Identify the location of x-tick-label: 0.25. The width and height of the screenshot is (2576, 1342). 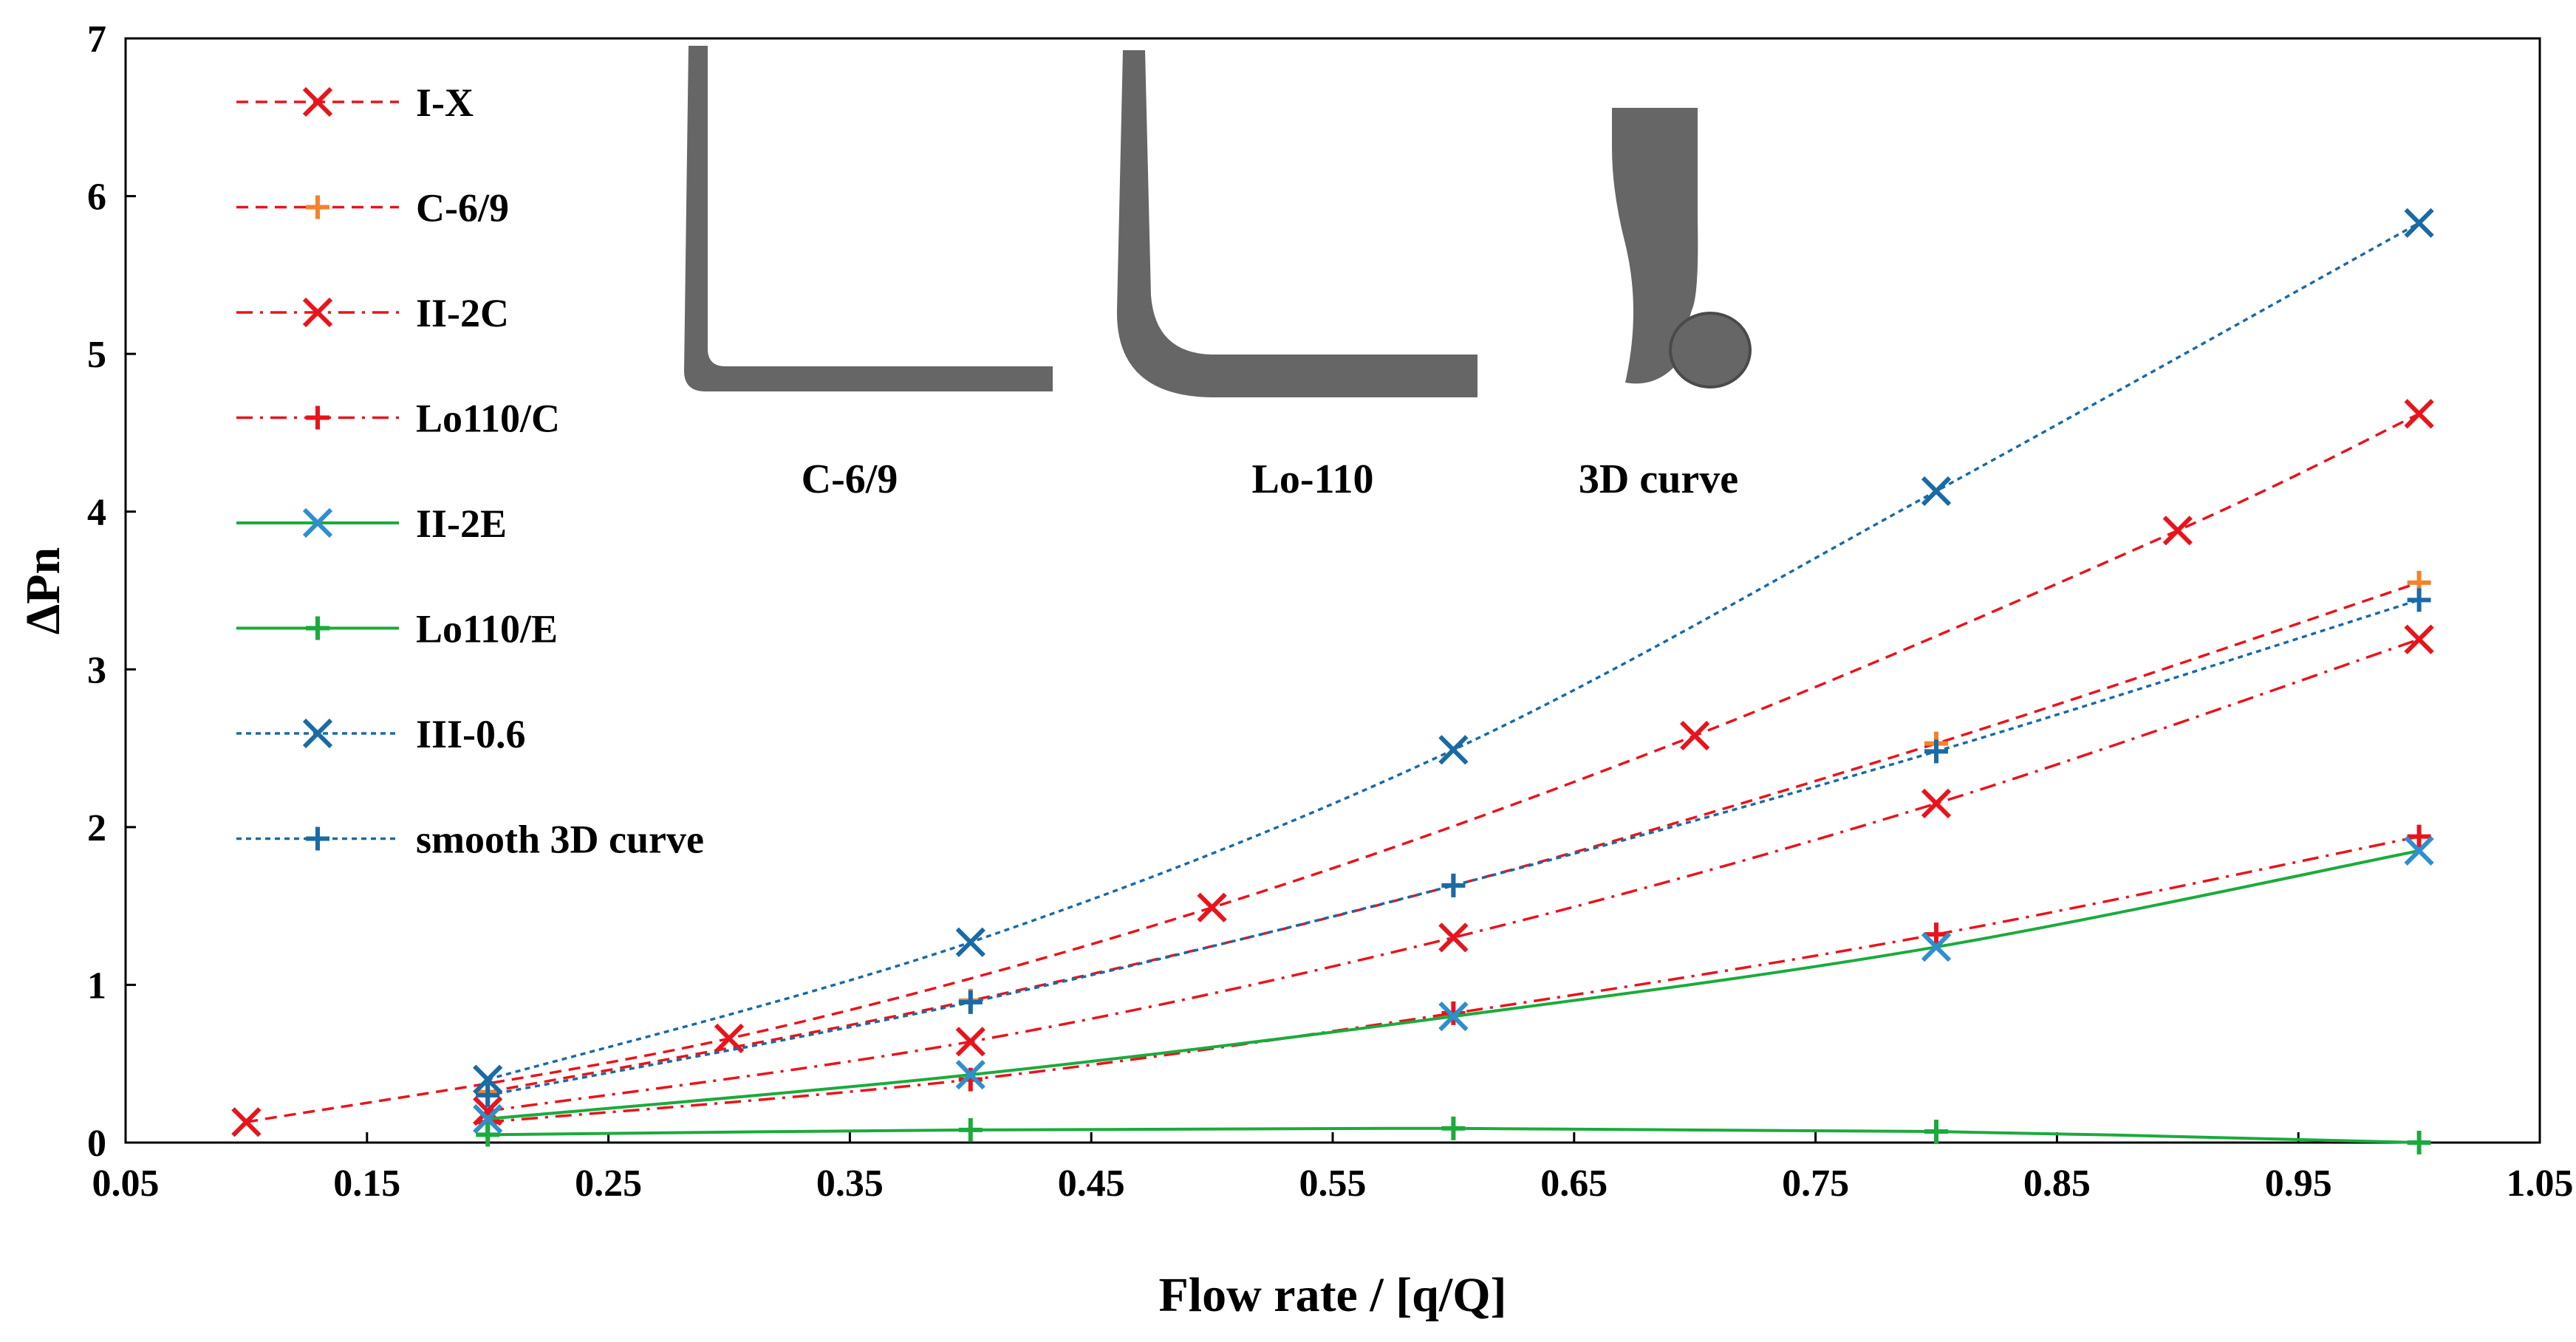
(608, 1184).